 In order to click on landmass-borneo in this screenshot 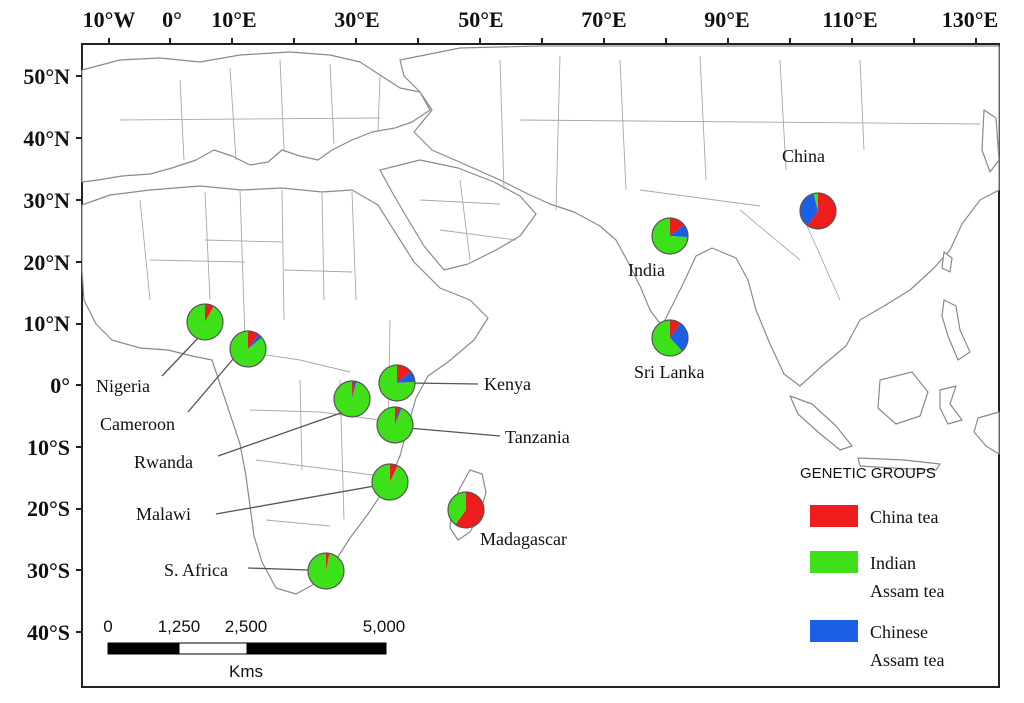, I will do `click(903, 398)`.